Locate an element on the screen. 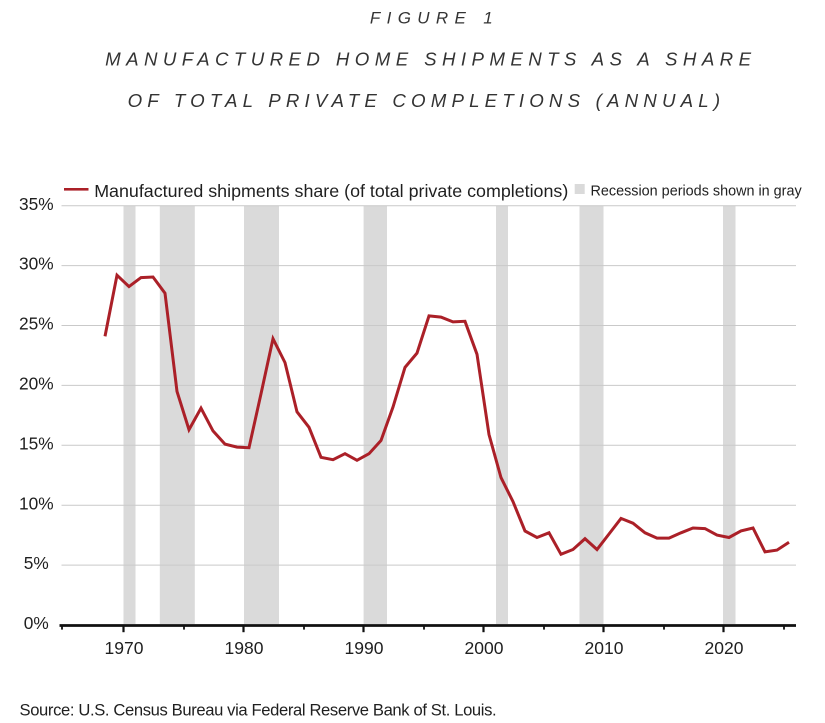 This screenshot has height=723, width=825. svg-text:OF TOTAL PRIVATE COMPLETIONS (: OF TOTAL PRIVATE COMPLETIONS (ANNUAL) is located at coordinates (427, 100).